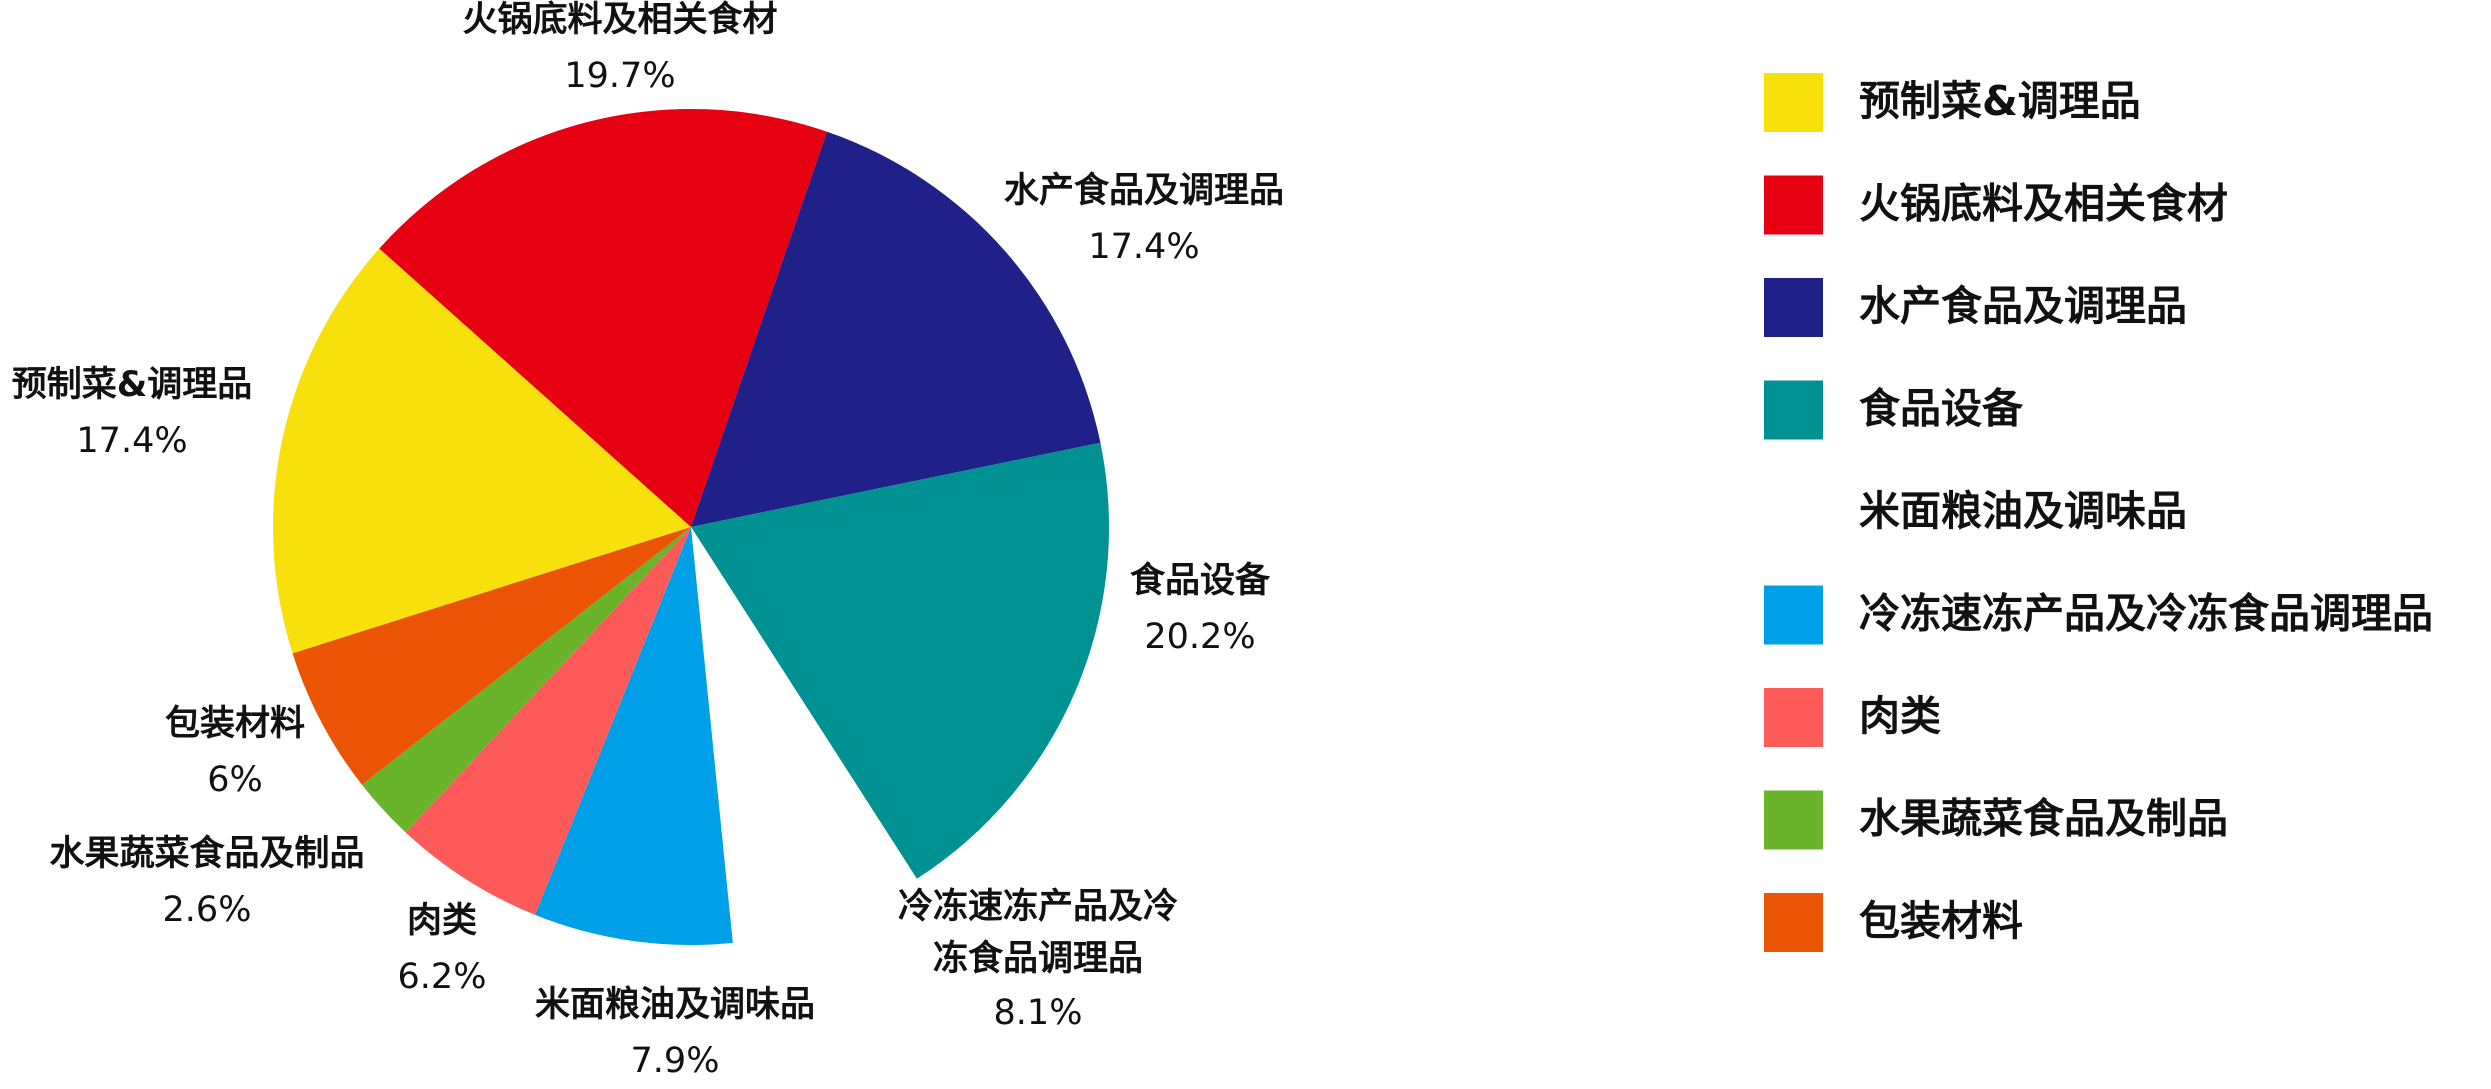 Image resolution: width=2491 pixels, height=1089 pixels. Describe the element at coordinates (1200, 581) in the screenshot. I see `slice-label-name: 食品设备` at that location.